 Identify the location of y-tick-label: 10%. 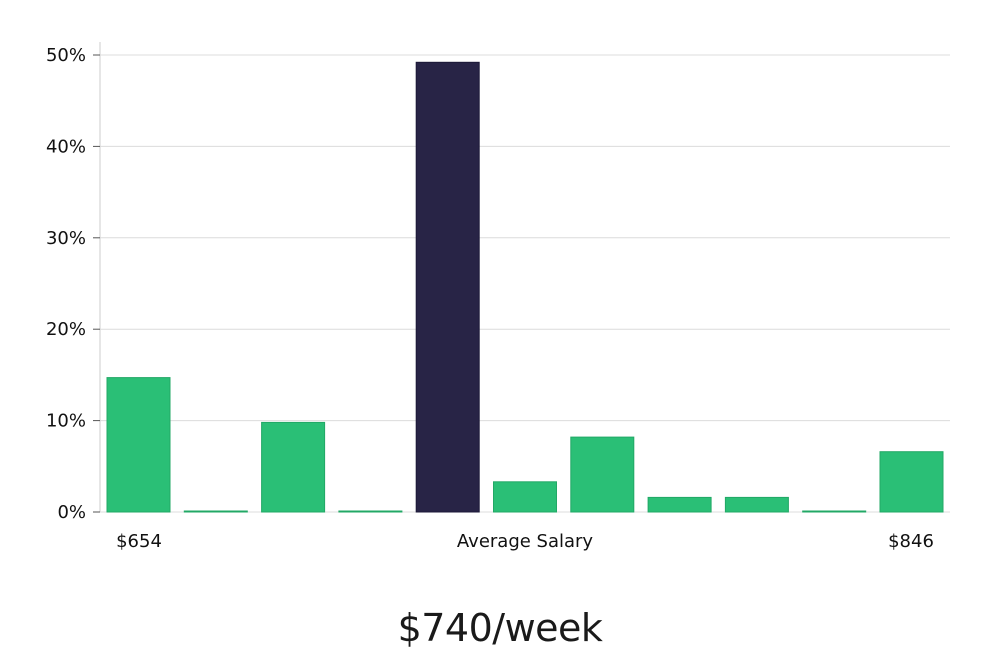
(66, 421).